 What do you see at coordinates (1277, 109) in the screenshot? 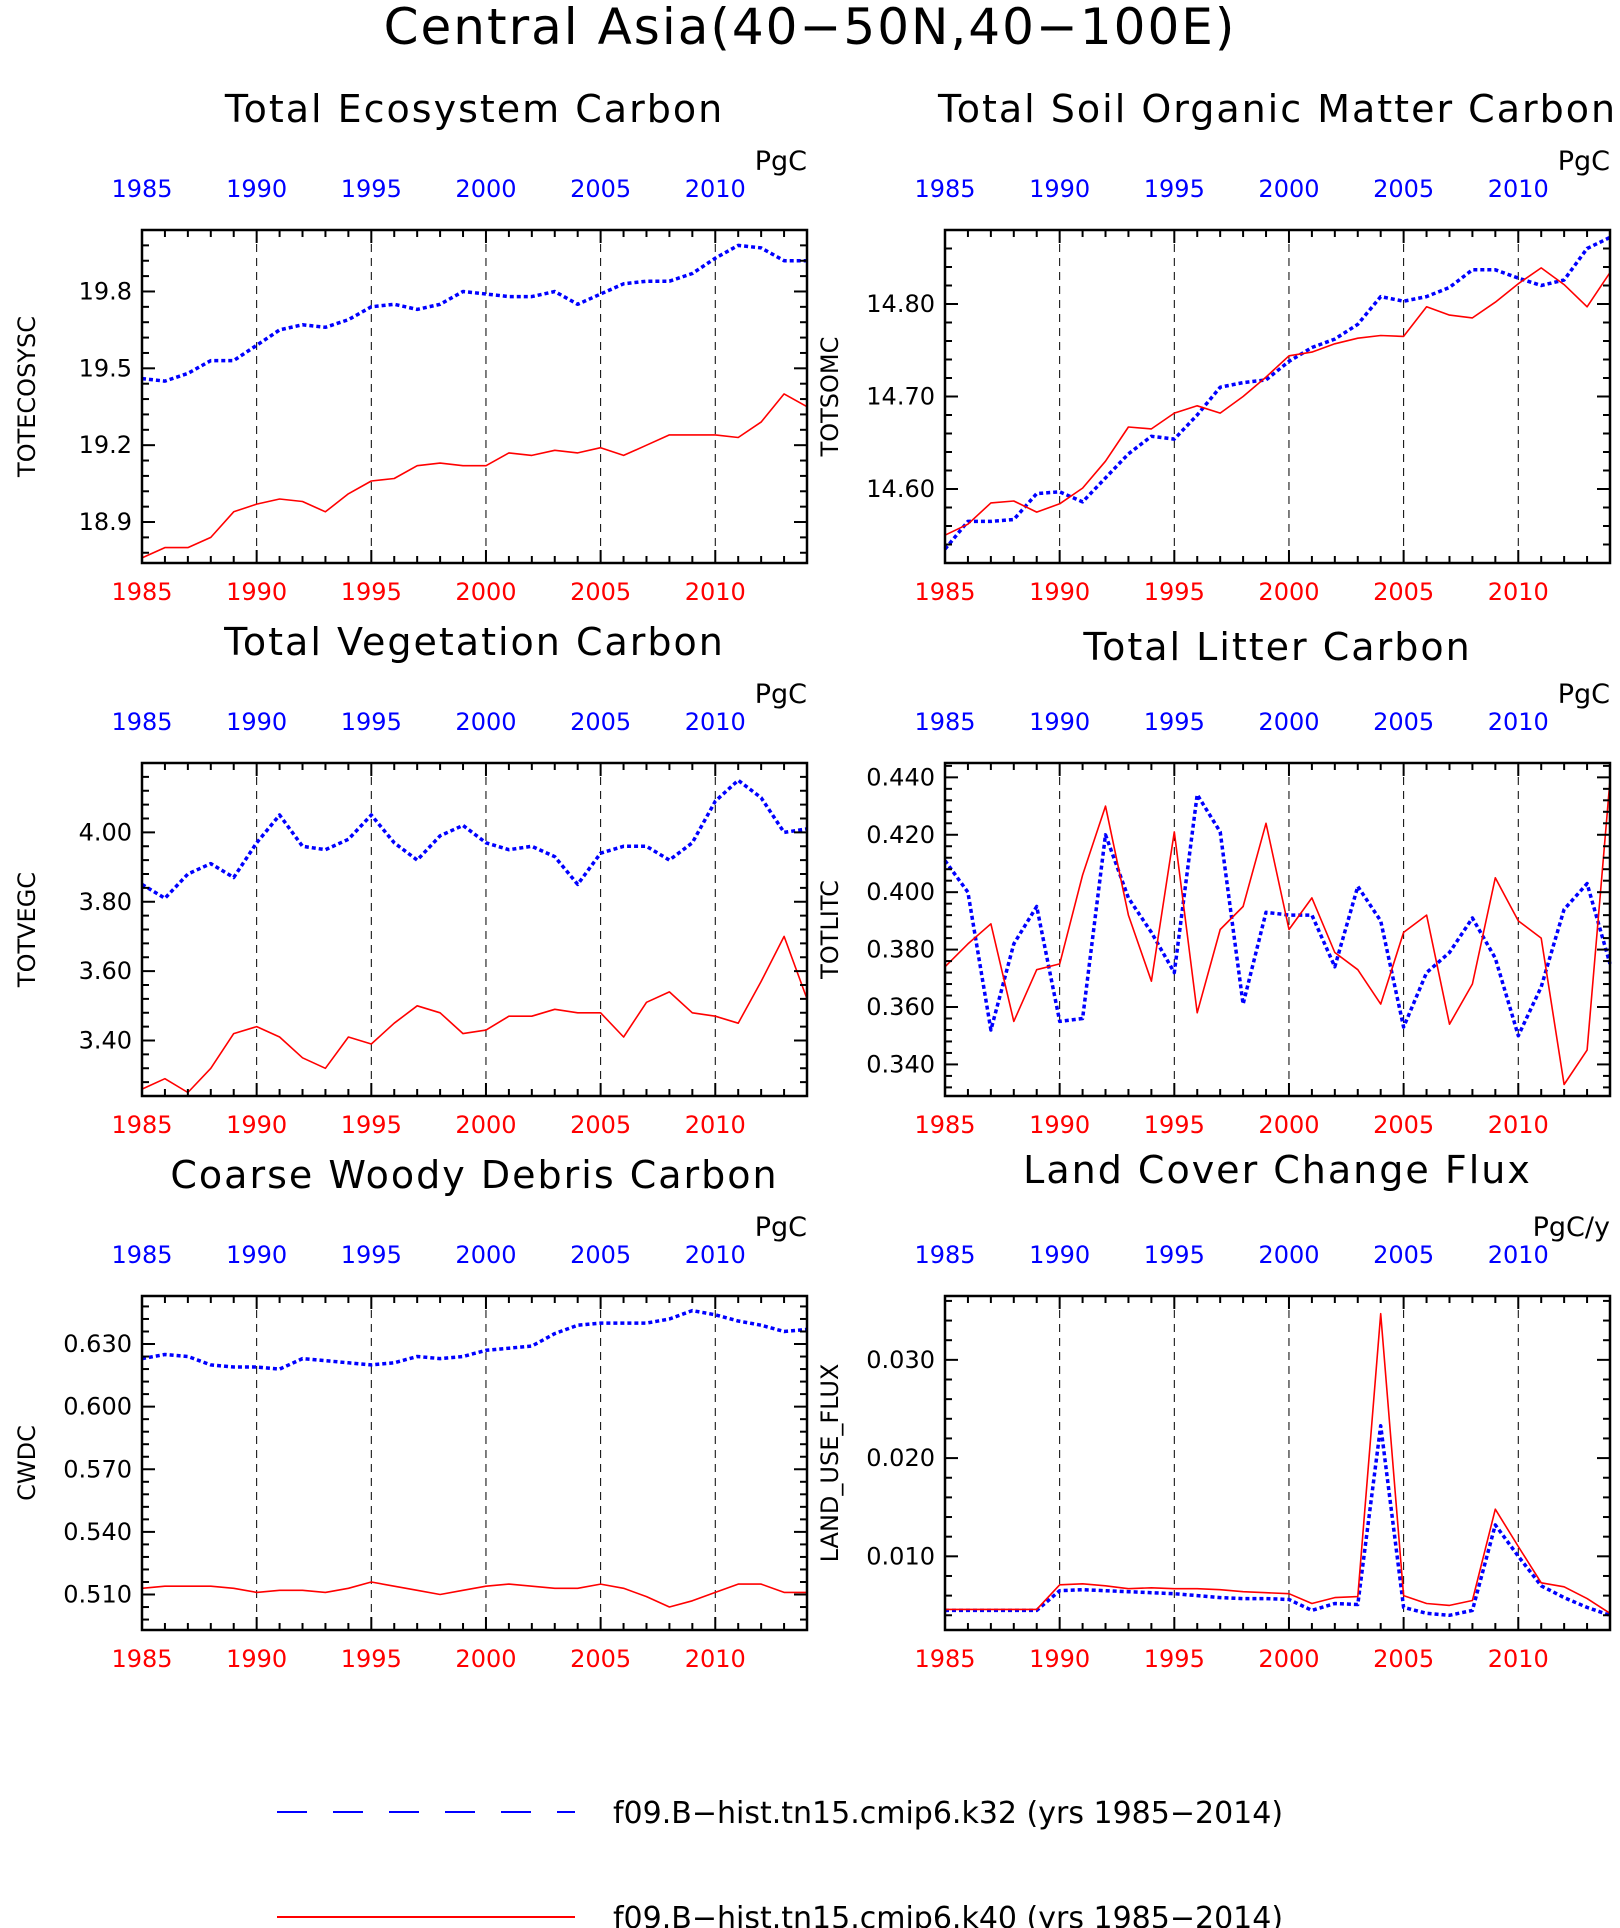
I see `panel-title: Total Soil Organic Matter Carbon` at bounding box center [1277, 109].